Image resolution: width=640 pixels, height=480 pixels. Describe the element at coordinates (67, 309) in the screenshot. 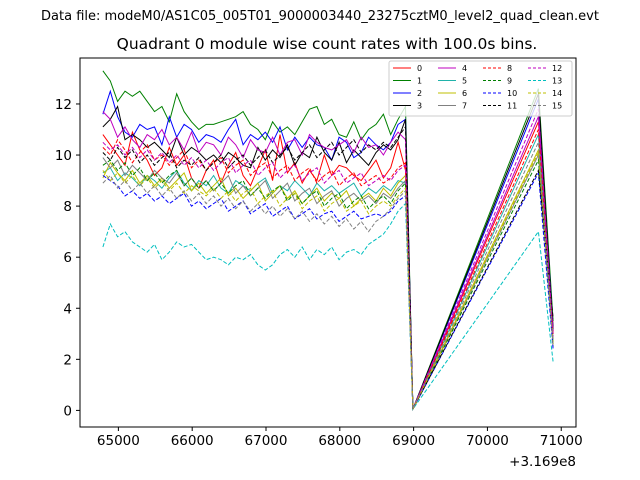

I see `y-tick-label: 4` at that location.